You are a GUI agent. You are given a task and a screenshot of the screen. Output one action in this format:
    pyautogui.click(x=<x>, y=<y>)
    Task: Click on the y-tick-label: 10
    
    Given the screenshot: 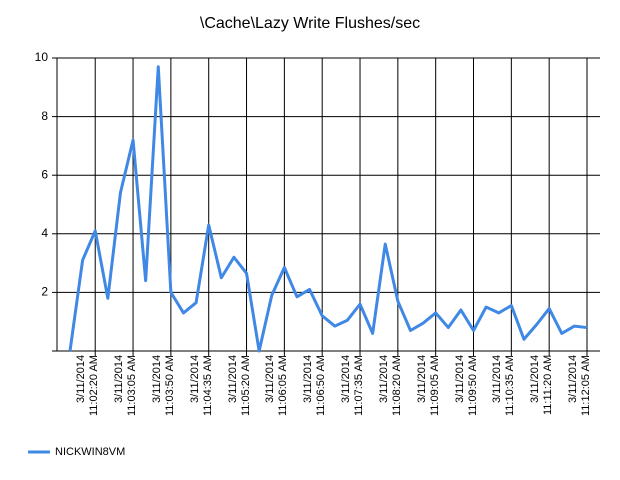 What is the action you would take?
    pyautogui.click(x=42, y=57)
    